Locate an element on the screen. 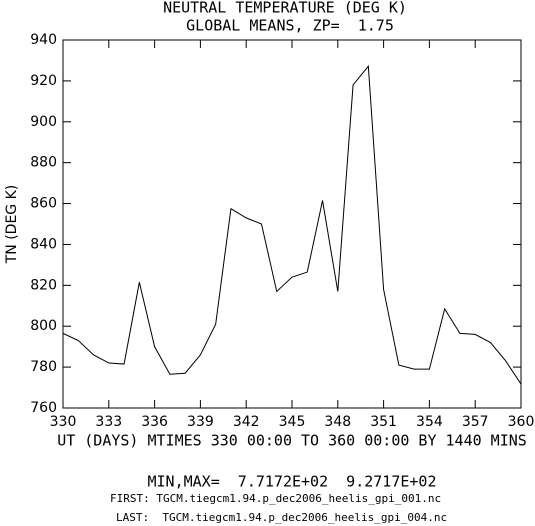 Image resolution: width=535 pixels, height=526 pixels. y-tick-label: 900 is located at coordinates (43, 122).